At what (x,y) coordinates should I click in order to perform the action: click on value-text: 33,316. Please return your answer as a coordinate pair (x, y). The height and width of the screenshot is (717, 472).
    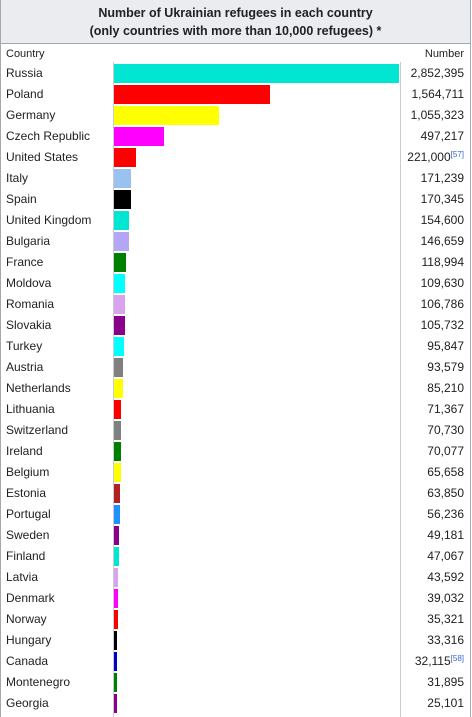
    Looking at the image, I should click on (445, 640).